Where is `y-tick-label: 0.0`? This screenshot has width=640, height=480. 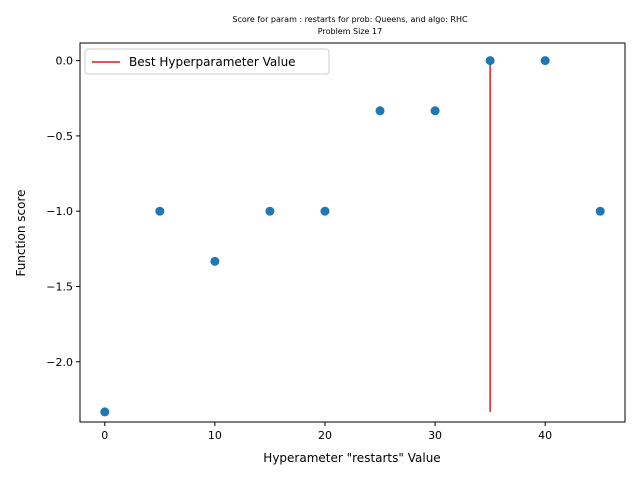
y-tick-label: 0.0 is located at coordinates (65, 61).